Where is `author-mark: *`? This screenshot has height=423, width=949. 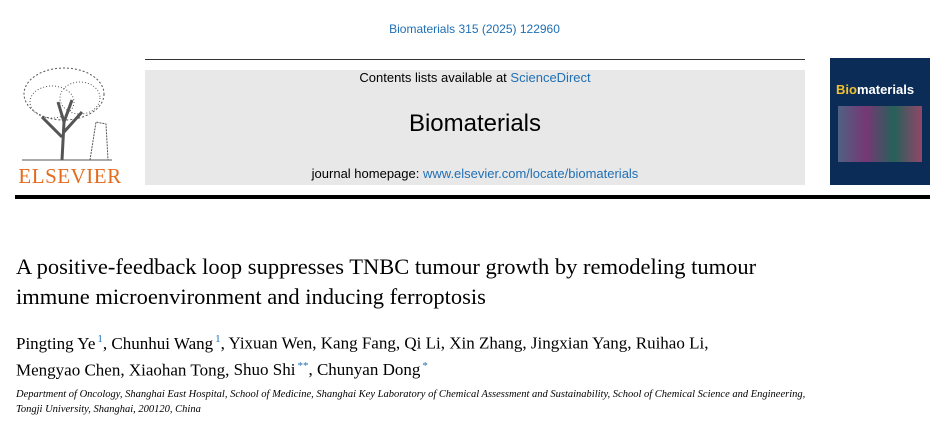
author-mark: * is located at coordinates (425, 365).